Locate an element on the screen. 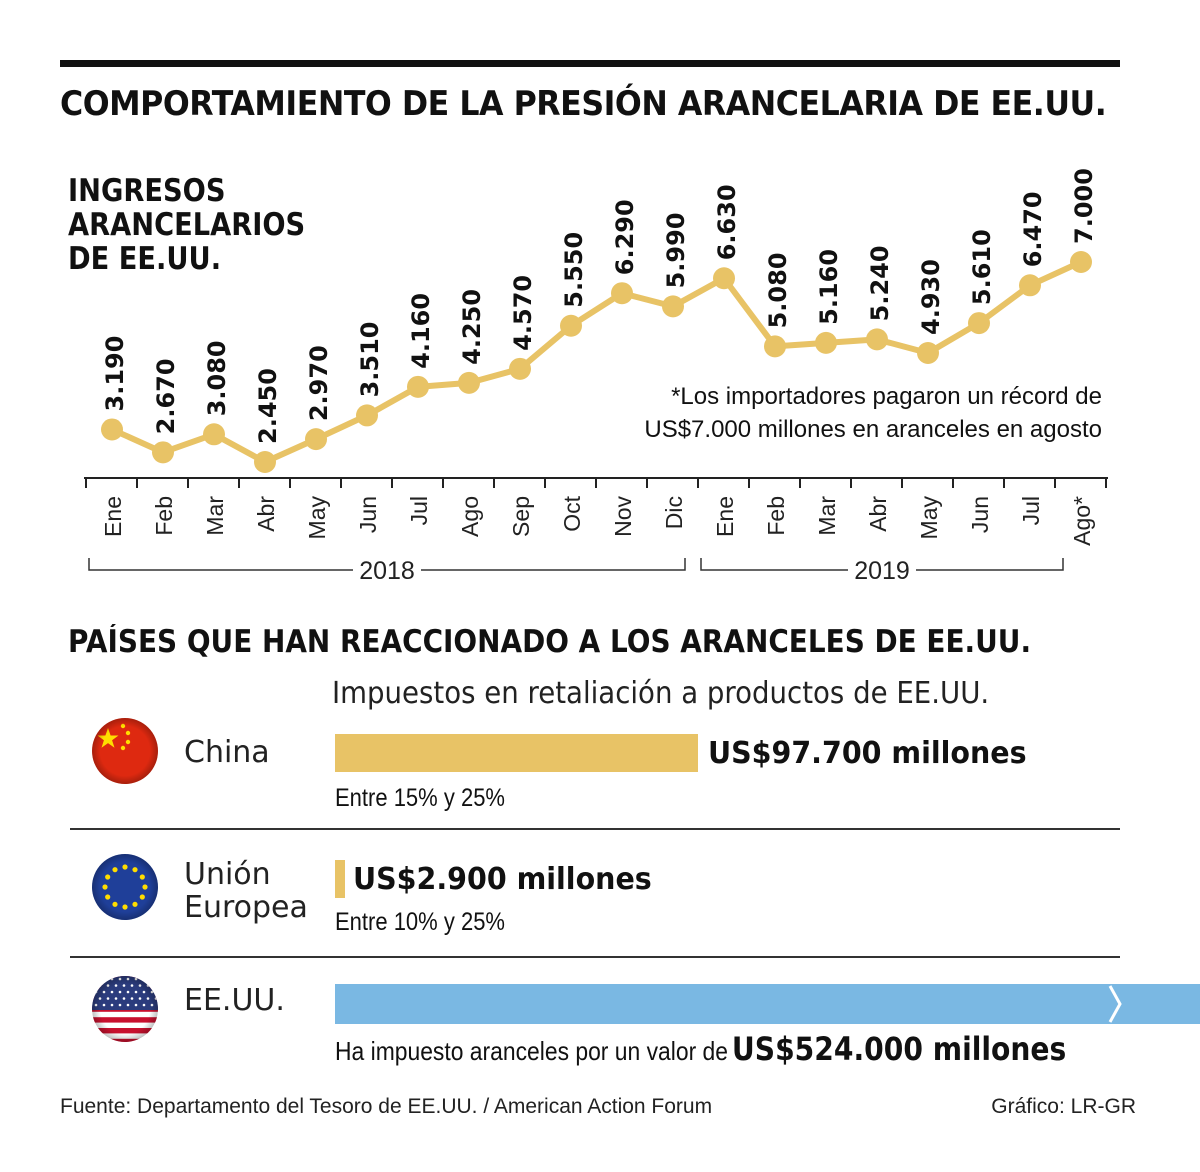  data-label: 4.250 is located at coordinates (472, 327).